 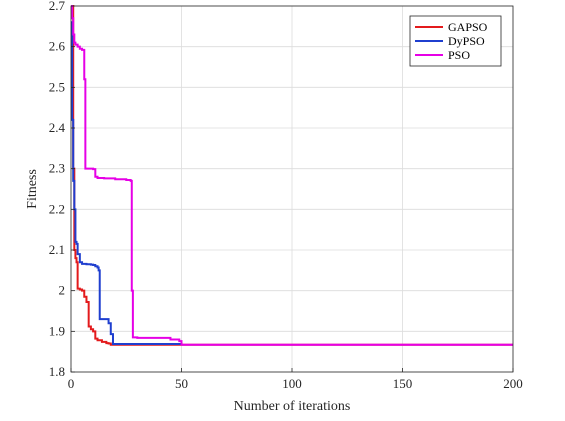 What do you see at coordinates (62, 290) in the screenshot?
I see `y-tick-label: 2` at bounding box center [62, 290].